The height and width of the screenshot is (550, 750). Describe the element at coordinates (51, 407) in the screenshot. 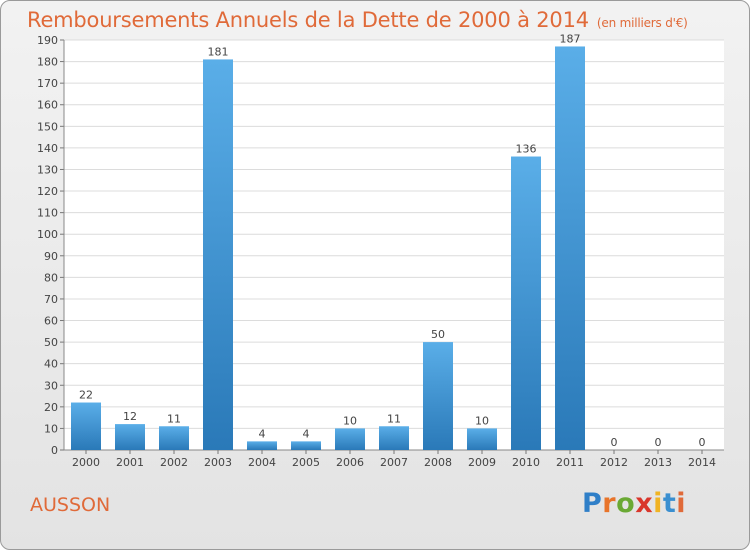

I see `y-tick-label: 20` at that location.